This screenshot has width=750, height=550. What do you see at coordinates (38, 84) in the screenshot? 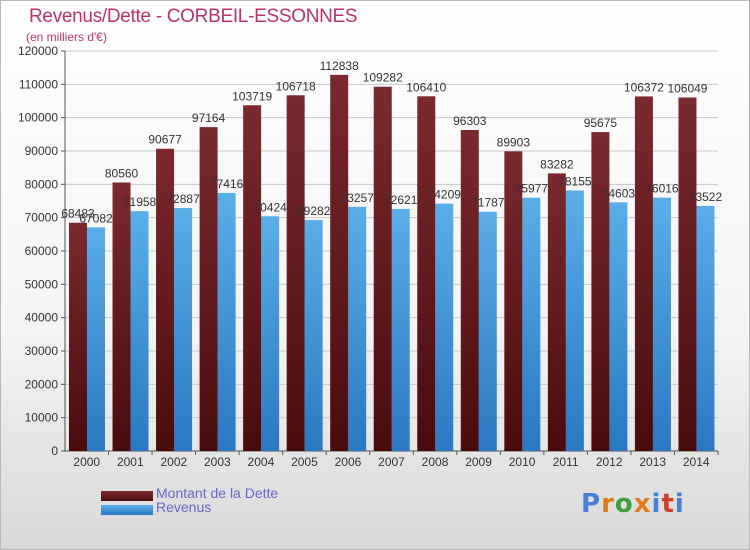
I see `y-tick-label: 110000` at bounding box center [38, 84].